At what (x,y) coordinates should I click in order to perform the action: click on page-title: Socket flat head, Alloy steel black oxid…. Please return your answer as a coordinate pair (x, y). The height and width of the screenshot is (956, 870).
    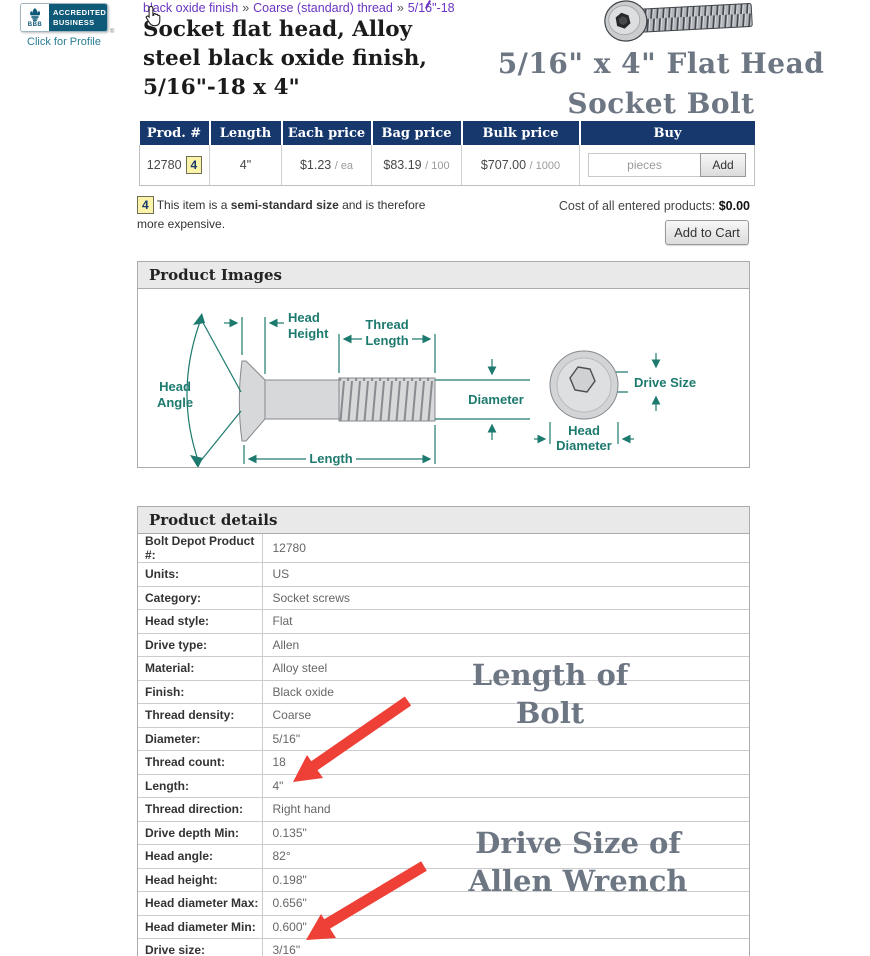
    Looking at the image, I should click on (285, 58).